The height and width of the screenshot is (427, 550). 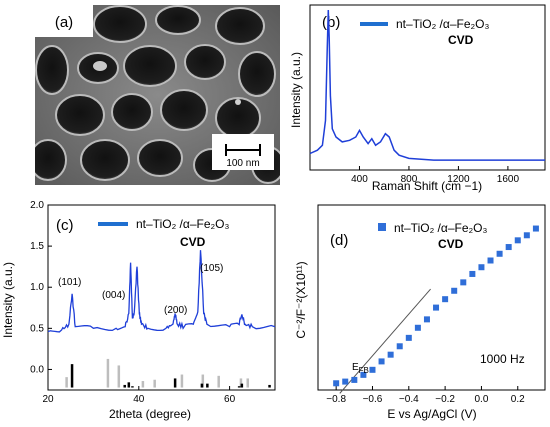 I want to click on panel-c-series-line, so click(x=161, y=291).